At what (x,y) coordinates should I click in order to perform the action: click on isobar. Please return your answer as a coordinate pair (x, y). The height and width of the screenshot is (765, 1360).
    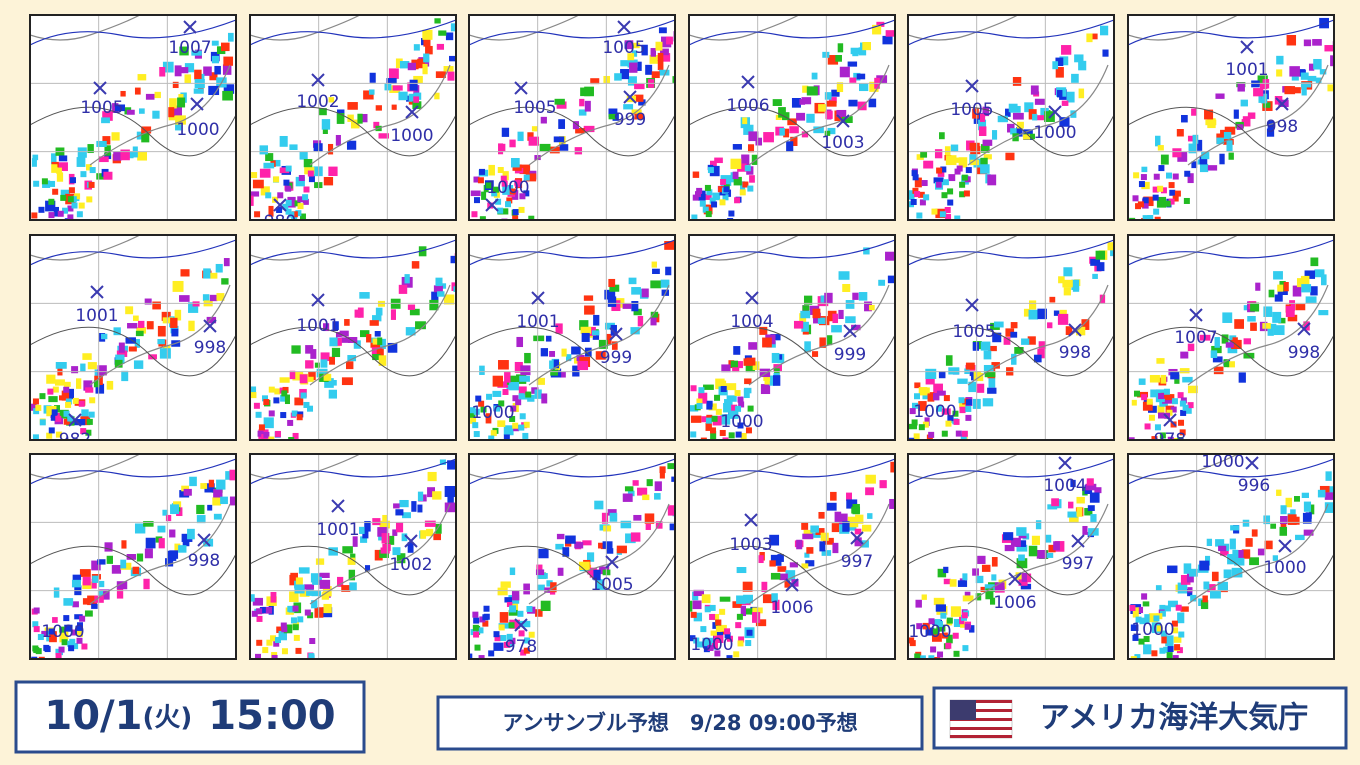
    Looking at the image, I should click on (792, 131).